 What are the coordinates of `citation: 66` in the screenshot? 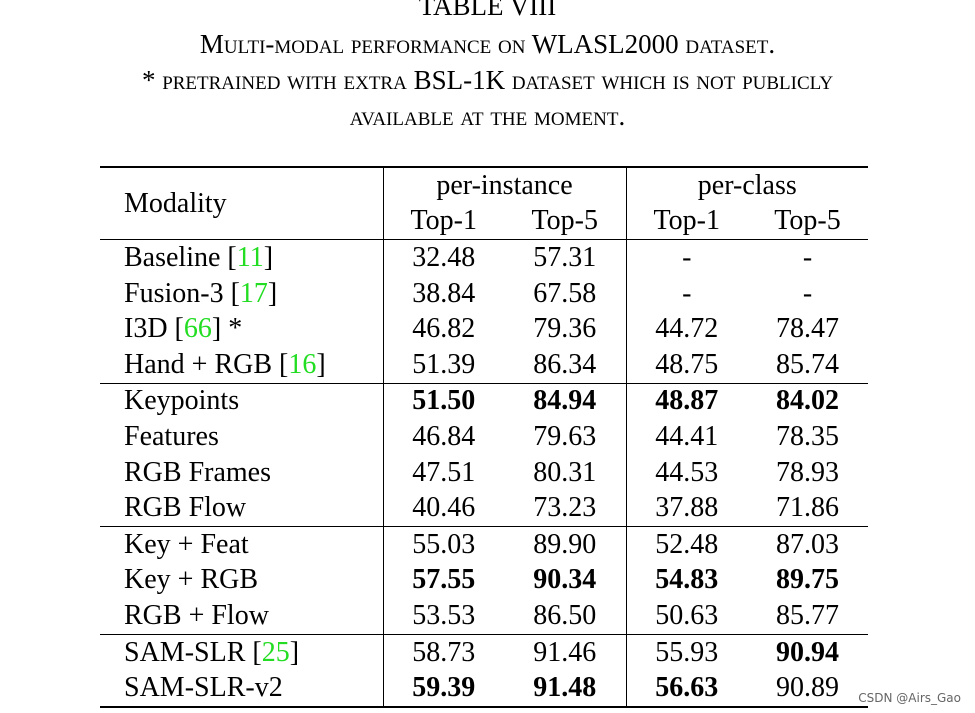 It's located at (197, 329).